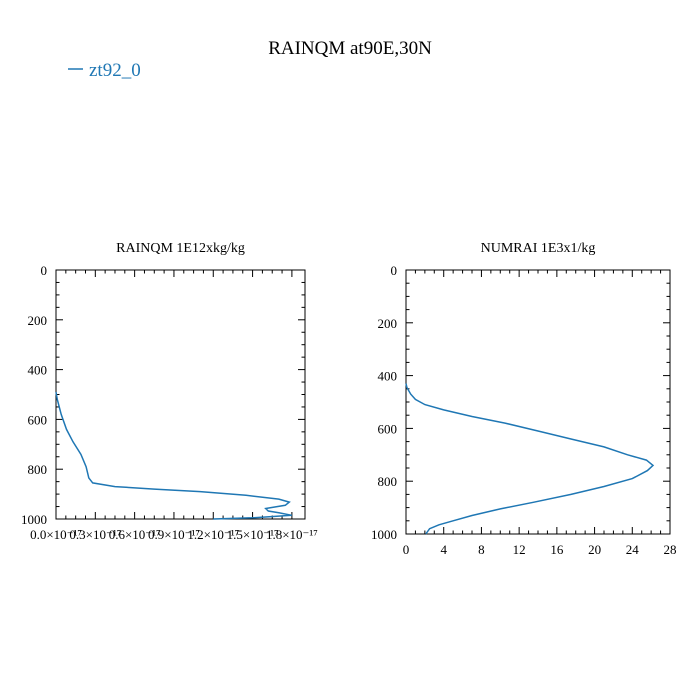  I want to click on rainqm-xtick-label: 0.3×10⁻¹⁷, so click(95, 534).